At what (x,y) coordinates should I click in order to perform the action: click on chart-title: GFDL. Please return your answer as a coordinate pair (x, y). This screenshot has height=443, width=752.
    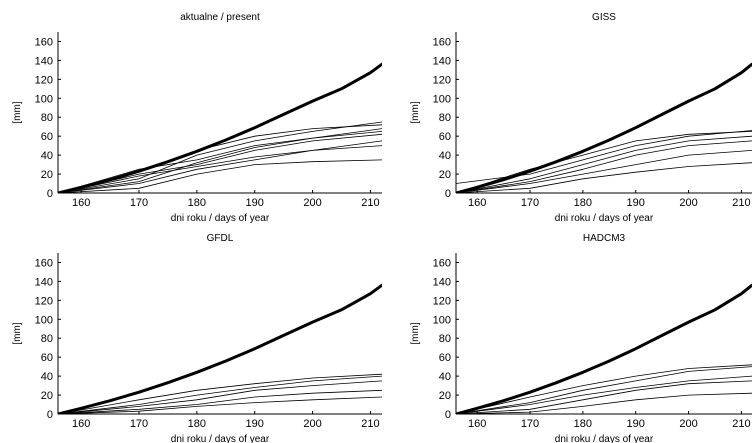
    Looking at the image, I should click on (220, 238).